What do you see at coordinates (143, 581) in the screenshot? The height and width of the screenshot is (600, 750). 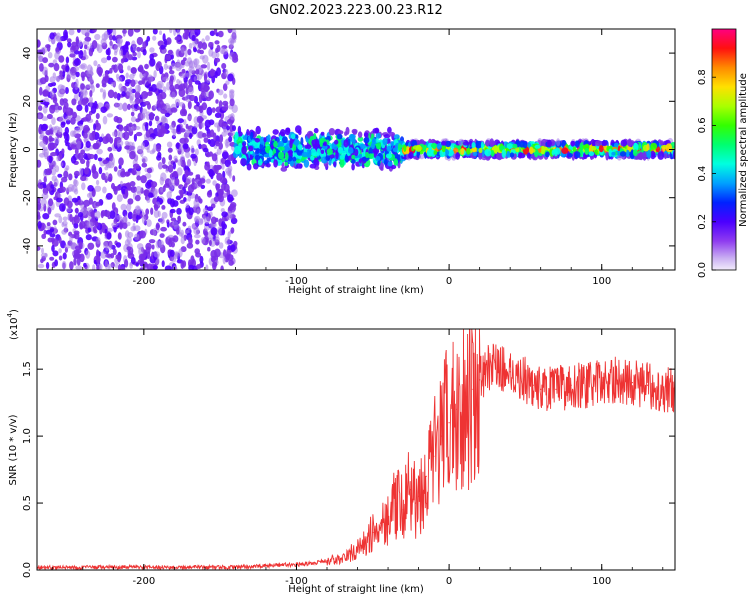 I see `x-tick-label-0: -200` at bounding box center [143, 581].